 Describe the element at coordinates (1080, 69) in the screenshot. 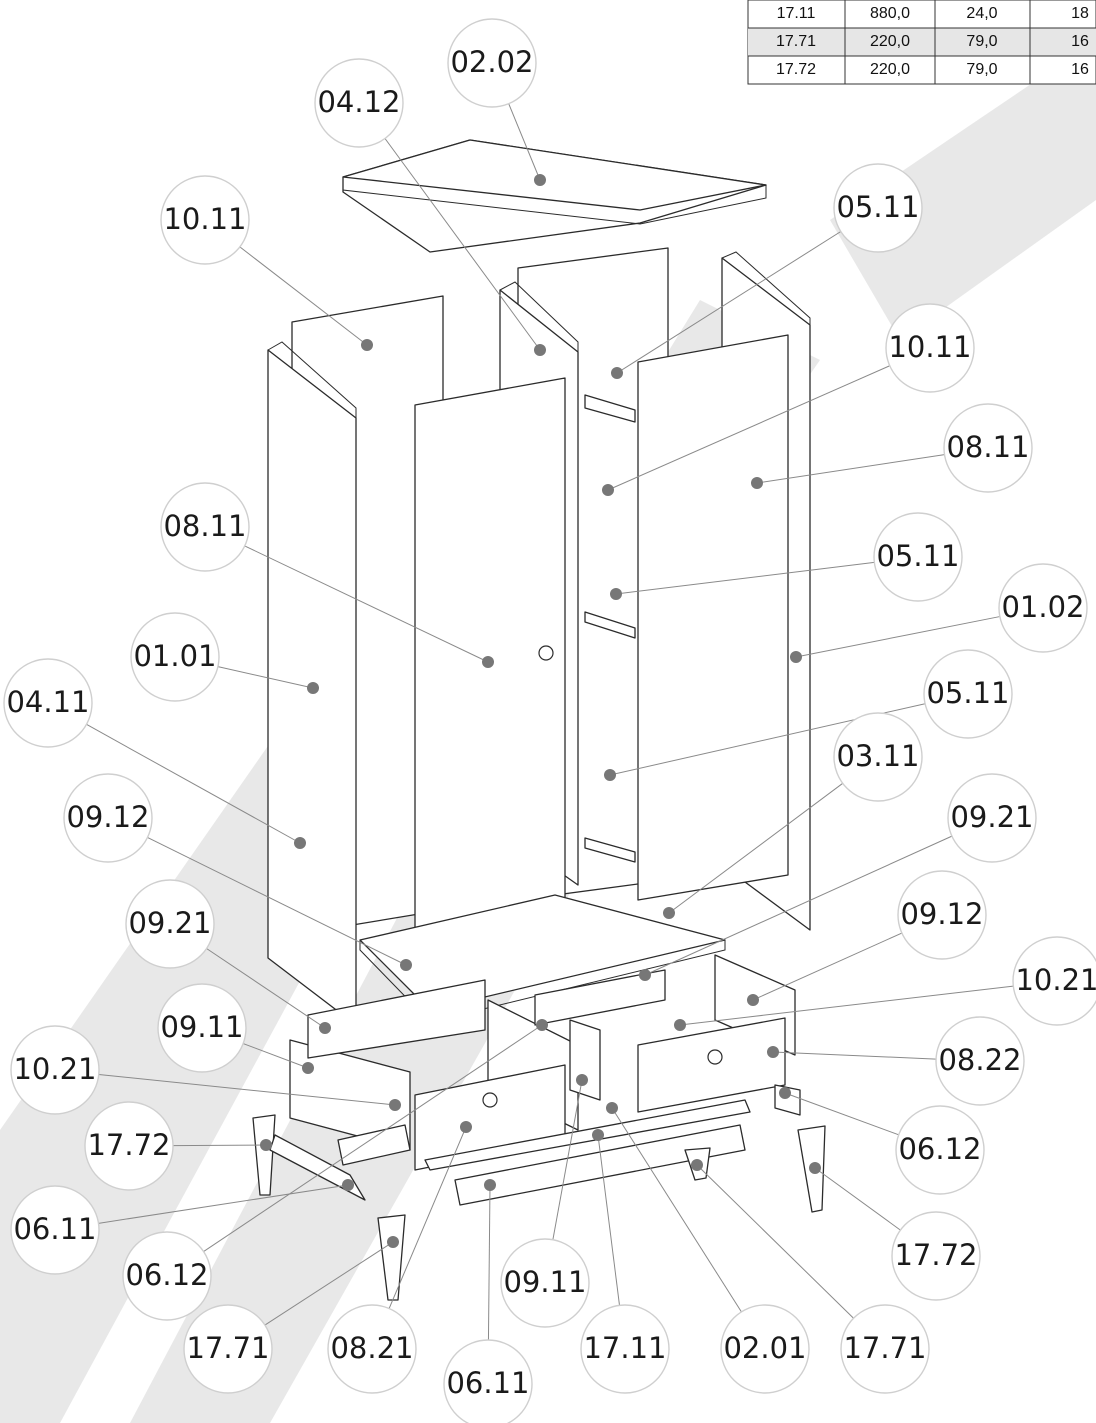

I see `table-cell: 16` at that location.